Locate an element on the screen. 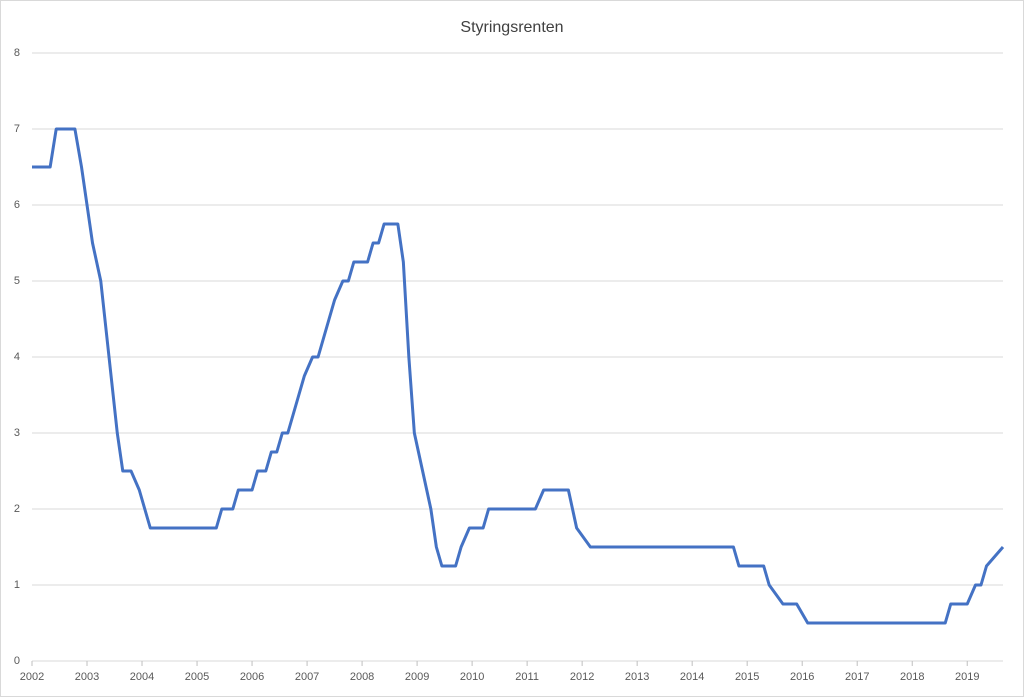 The height and width of the screenshot is (697, 1024). y-tick-label: 8 is located at coordinates (17, 53).